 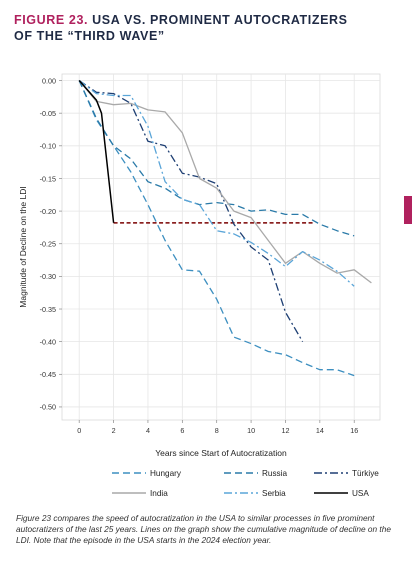 I want to click on y-tick-label: -0.20, so click(x=48, y=211).